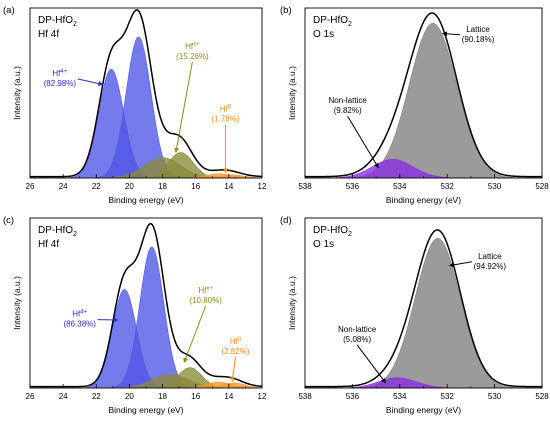  I want to click on core-level-title: Hf 4f, so click(48, 244).